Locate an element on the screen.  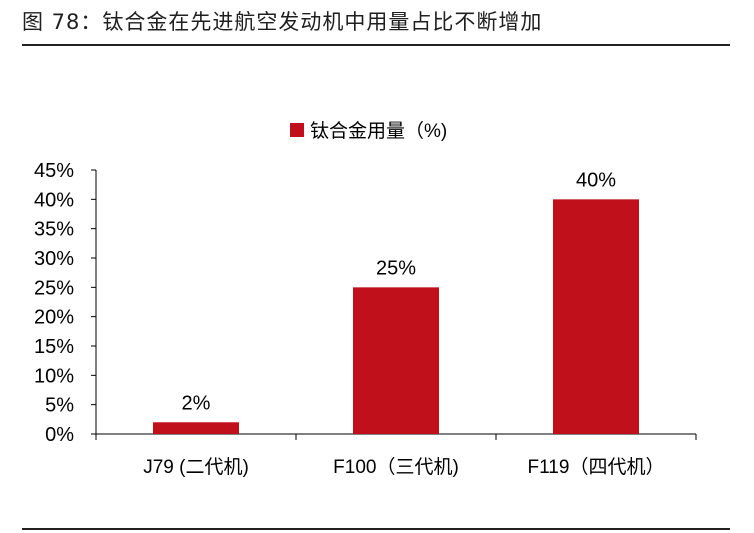
legend-swatch is located at coordinates (297, 130).